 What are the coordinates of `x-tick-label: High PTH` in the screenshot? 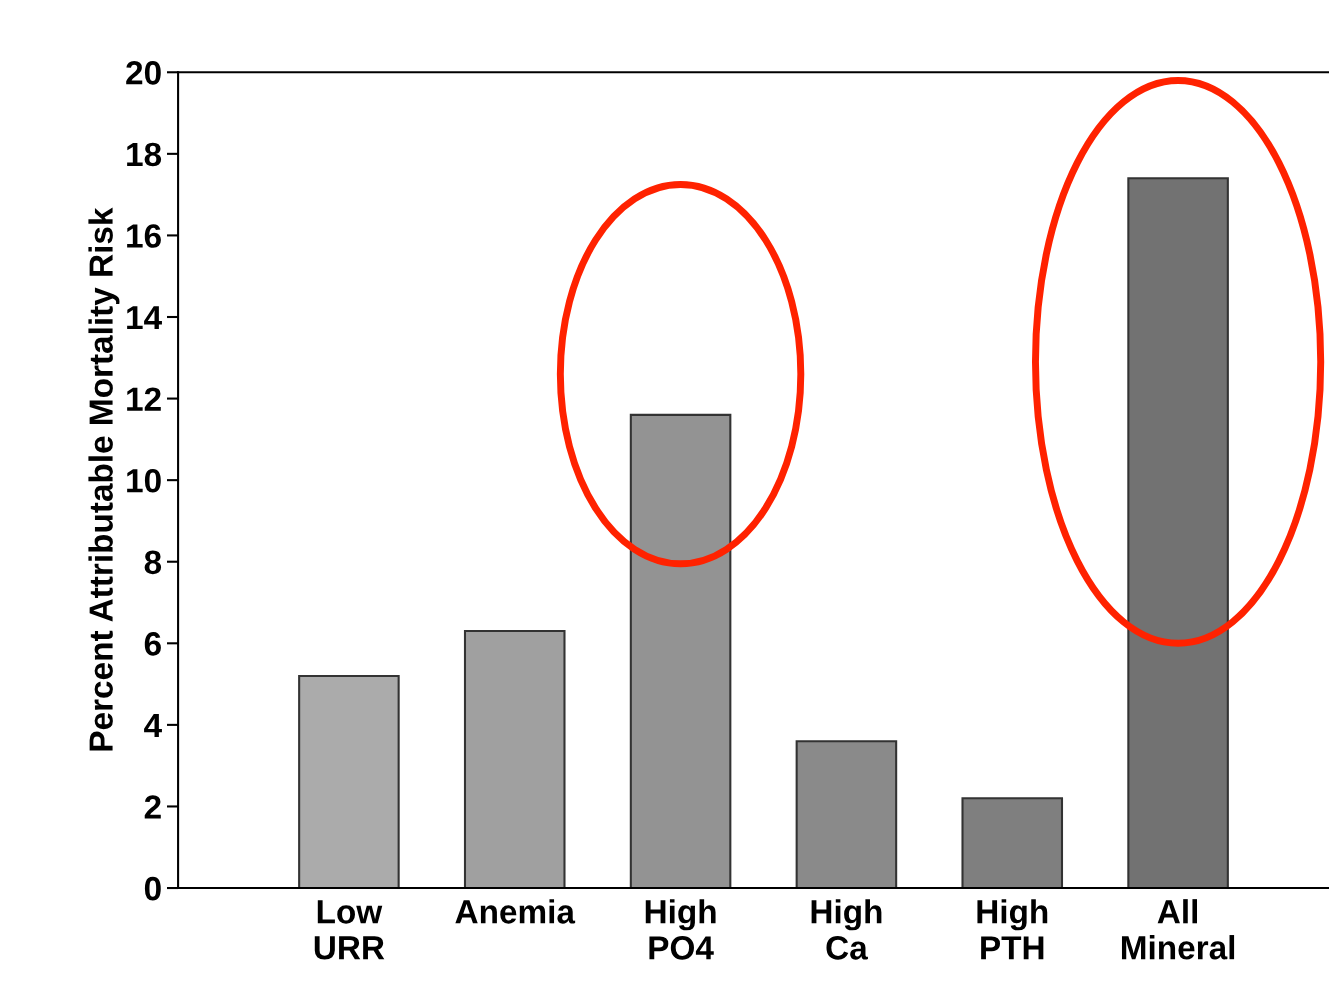 It's located at (1012, 929).